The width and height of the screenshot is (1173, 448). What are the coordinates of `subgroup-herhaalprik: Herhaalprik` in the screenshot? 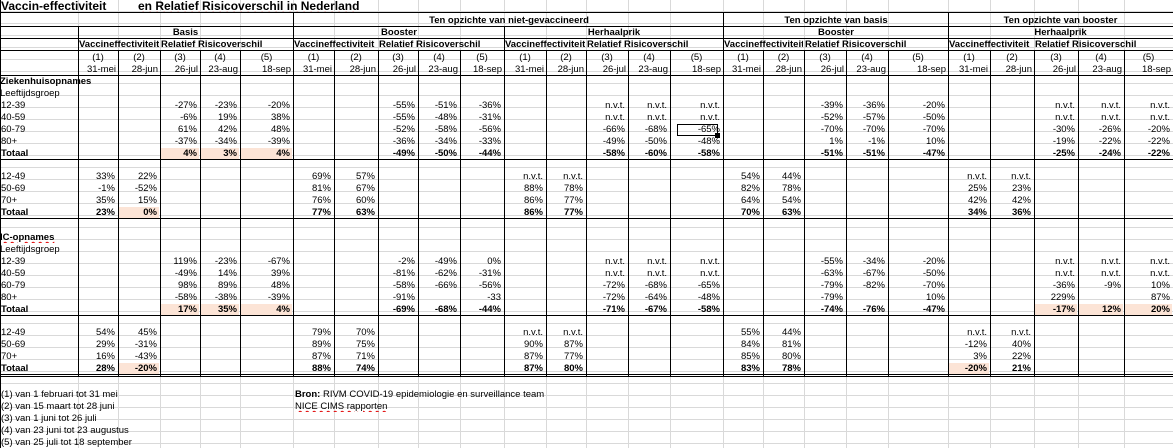 It's located at (614, 32).